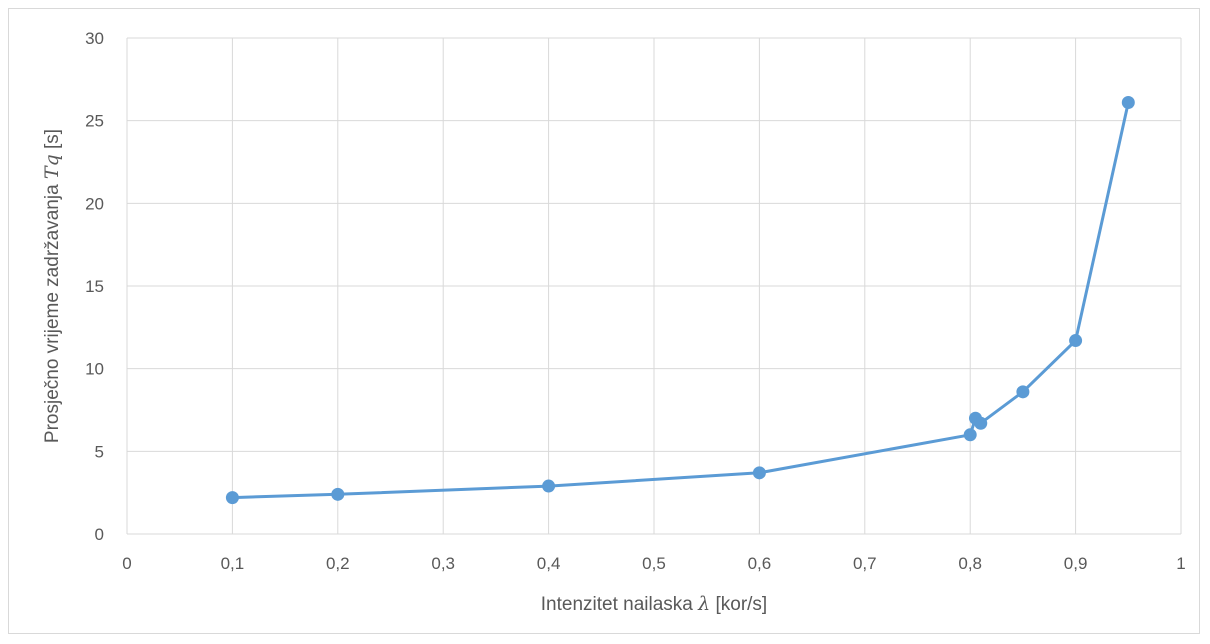  I want to click on y-tick-label: 20, so click(94, 203).